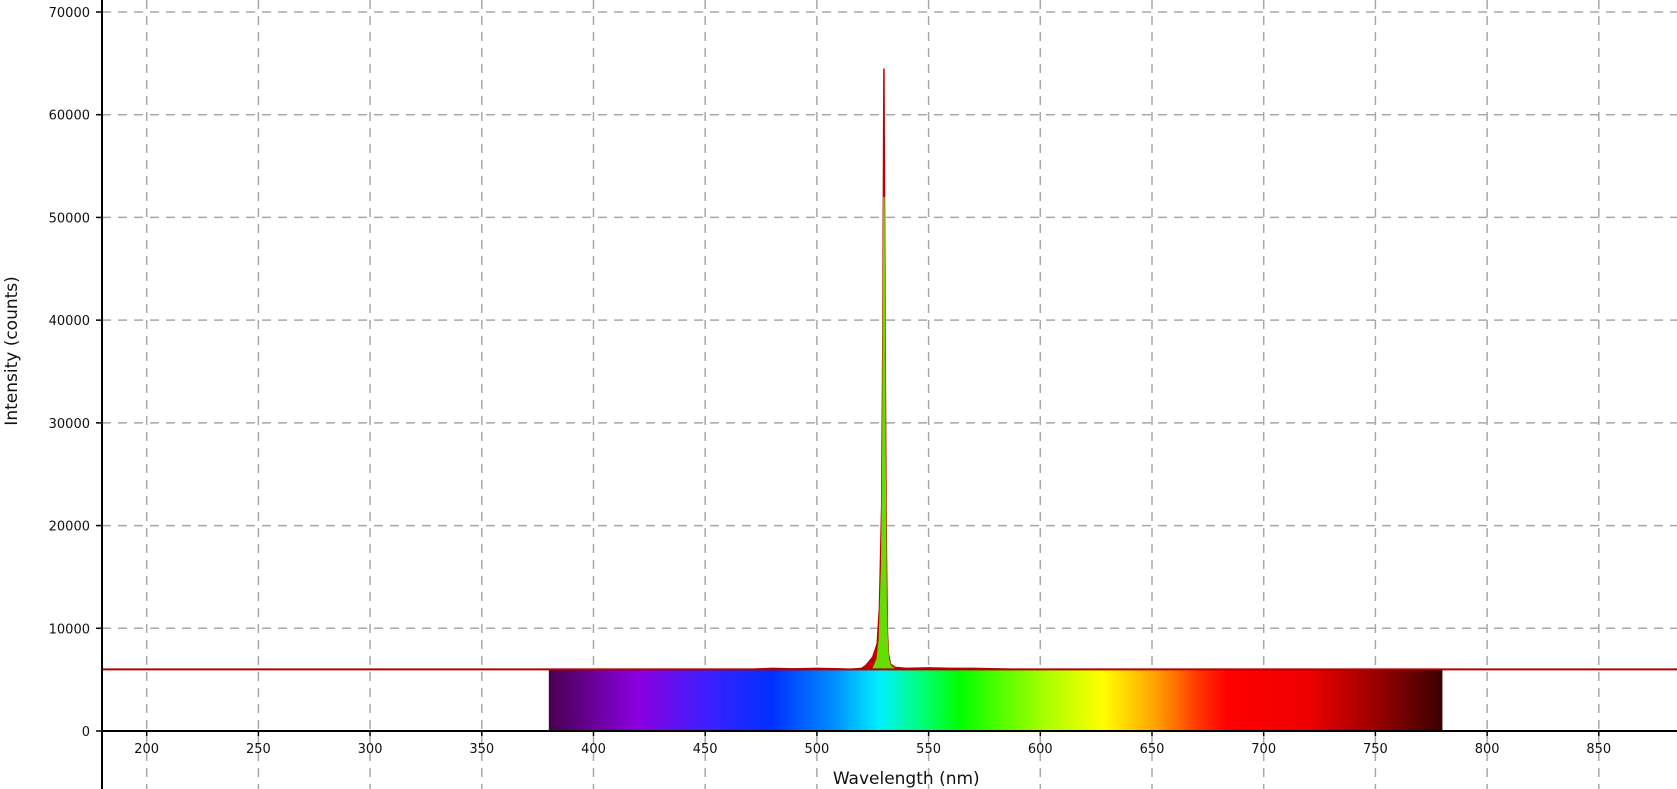 This screenshot has width=1677, height=789. What do you see at coordinates (370, 749) in the screenshot?
I see `x-tick-label-2: 300` at bounding box center [370, 749].